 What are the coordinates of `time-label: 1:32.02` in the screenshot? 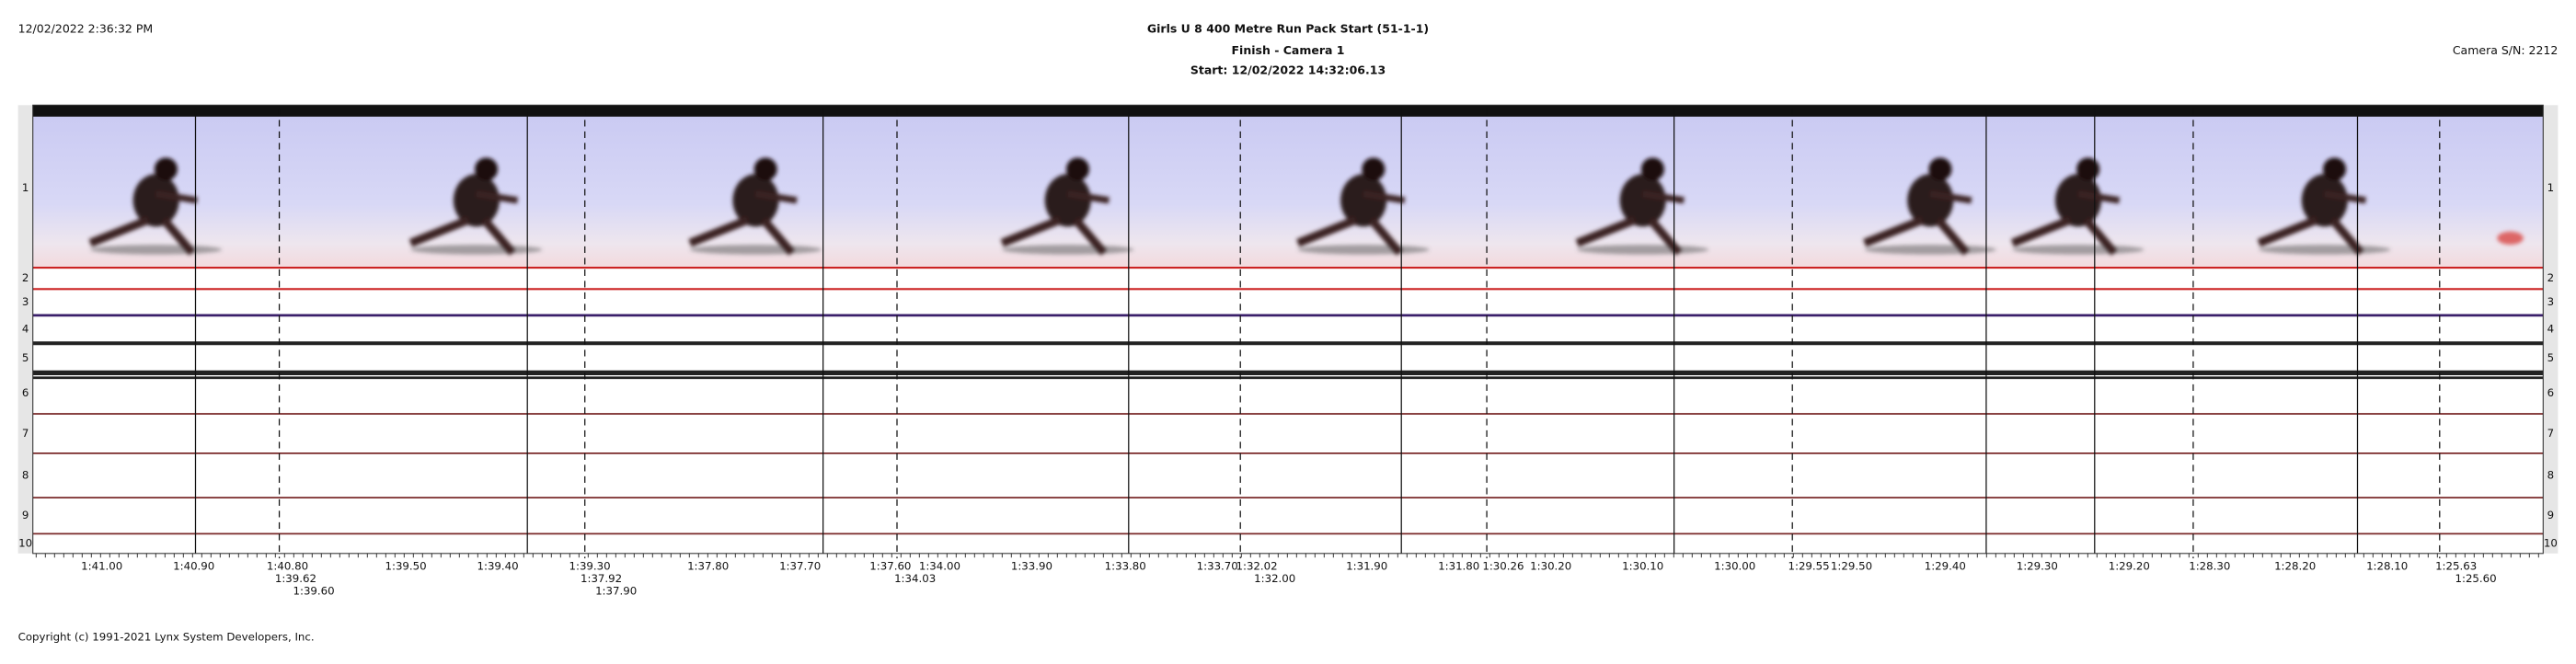 It's located at (1257, 566).